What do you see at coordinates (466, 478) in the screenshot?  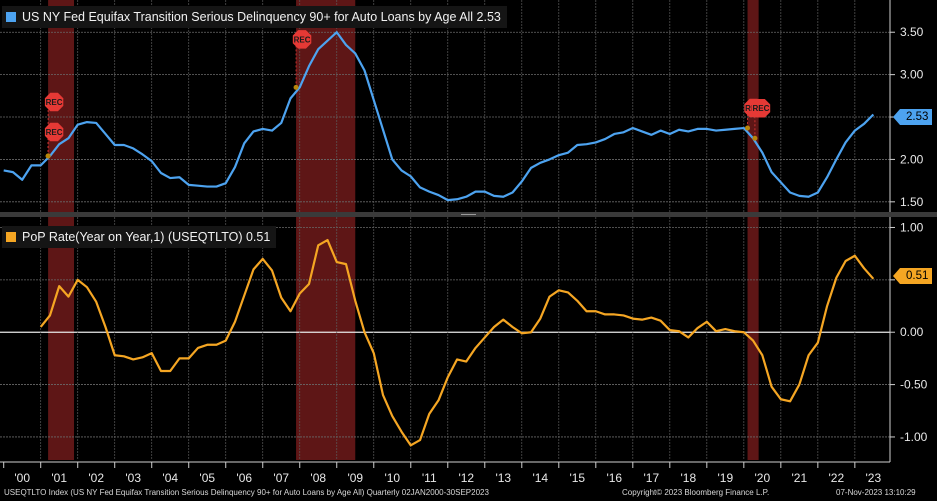 I see `x-tick-label-2012: '12` at bounding box center [466, 478].